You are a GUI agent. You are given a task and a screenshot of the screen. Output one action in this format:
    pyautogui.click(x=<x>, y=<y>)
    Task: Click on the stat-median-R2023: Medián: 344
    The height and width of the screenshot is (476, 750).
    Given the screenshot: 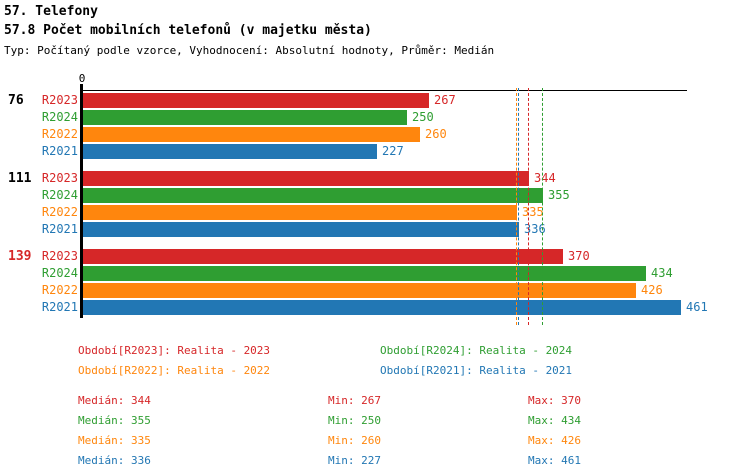 What is the action you would take?
    pyautogui.click(x=114, y=400)
    